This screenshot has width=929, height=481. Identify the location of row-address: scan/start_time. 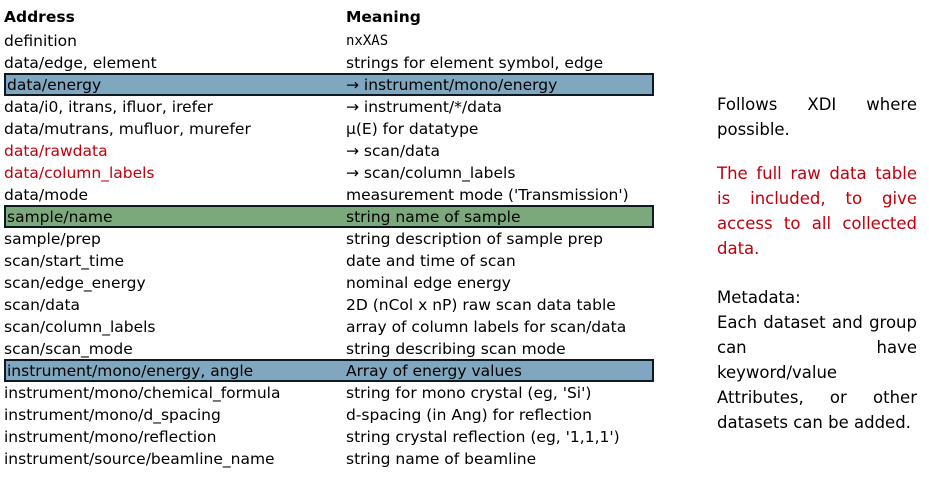
(64, 261).